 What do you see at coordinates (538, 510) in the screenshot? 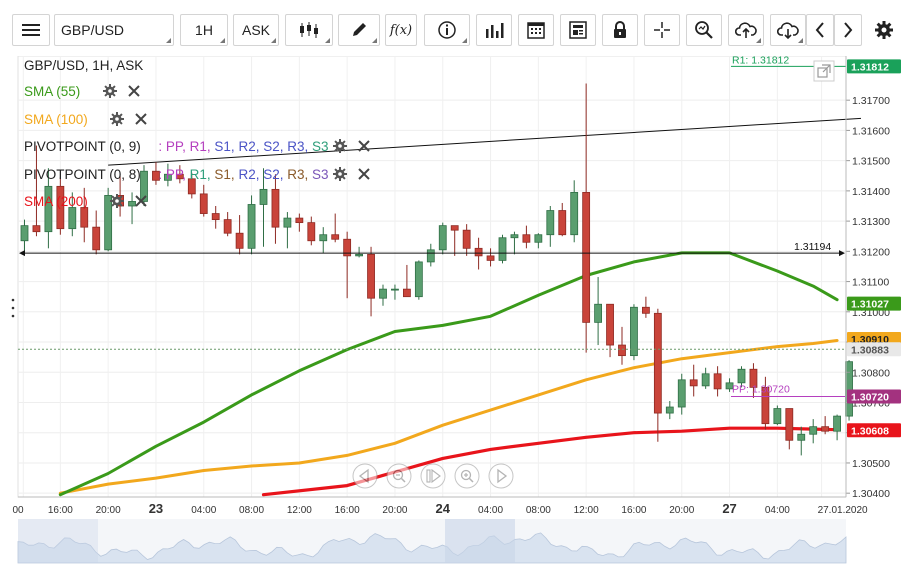
I see `time-tick-label: 08:00` at bounding box center [538, 510].